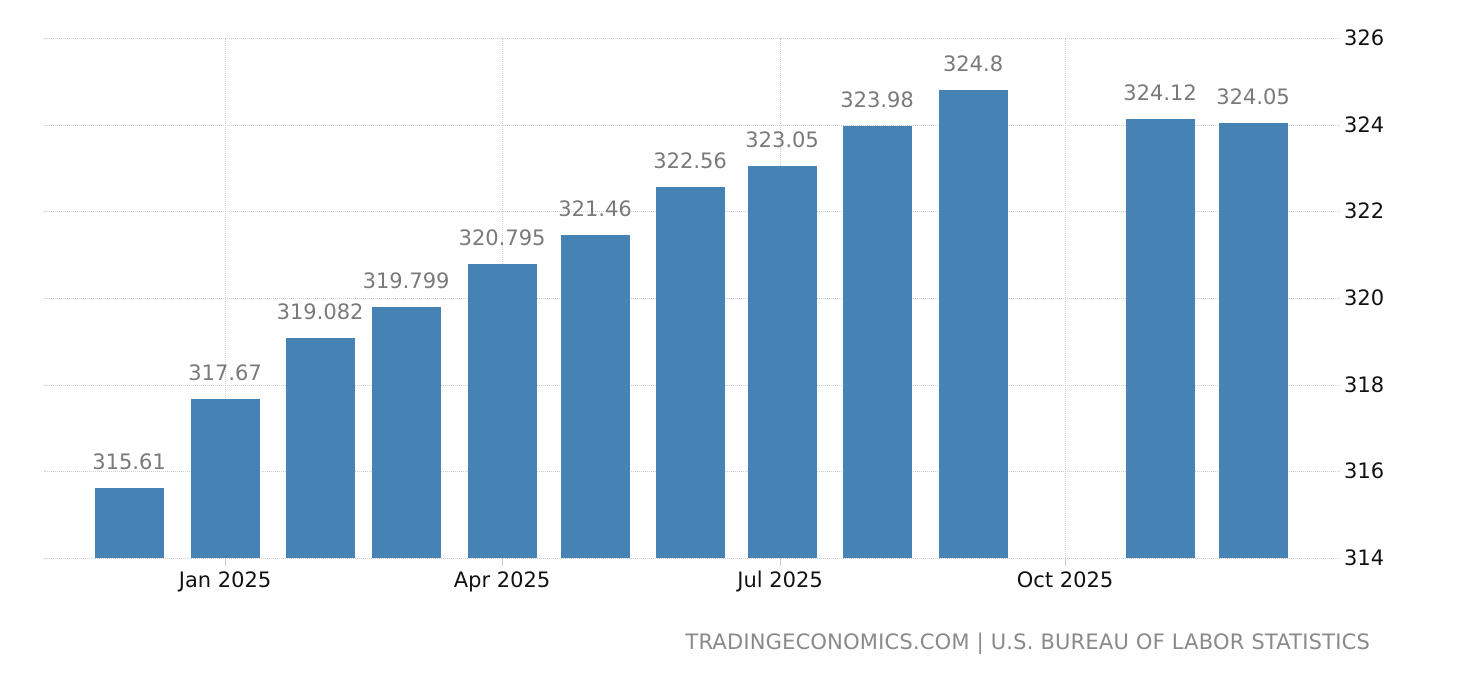 The image size is (1460, 680). I want to click on data-label: 322.56, so click(690, 161).